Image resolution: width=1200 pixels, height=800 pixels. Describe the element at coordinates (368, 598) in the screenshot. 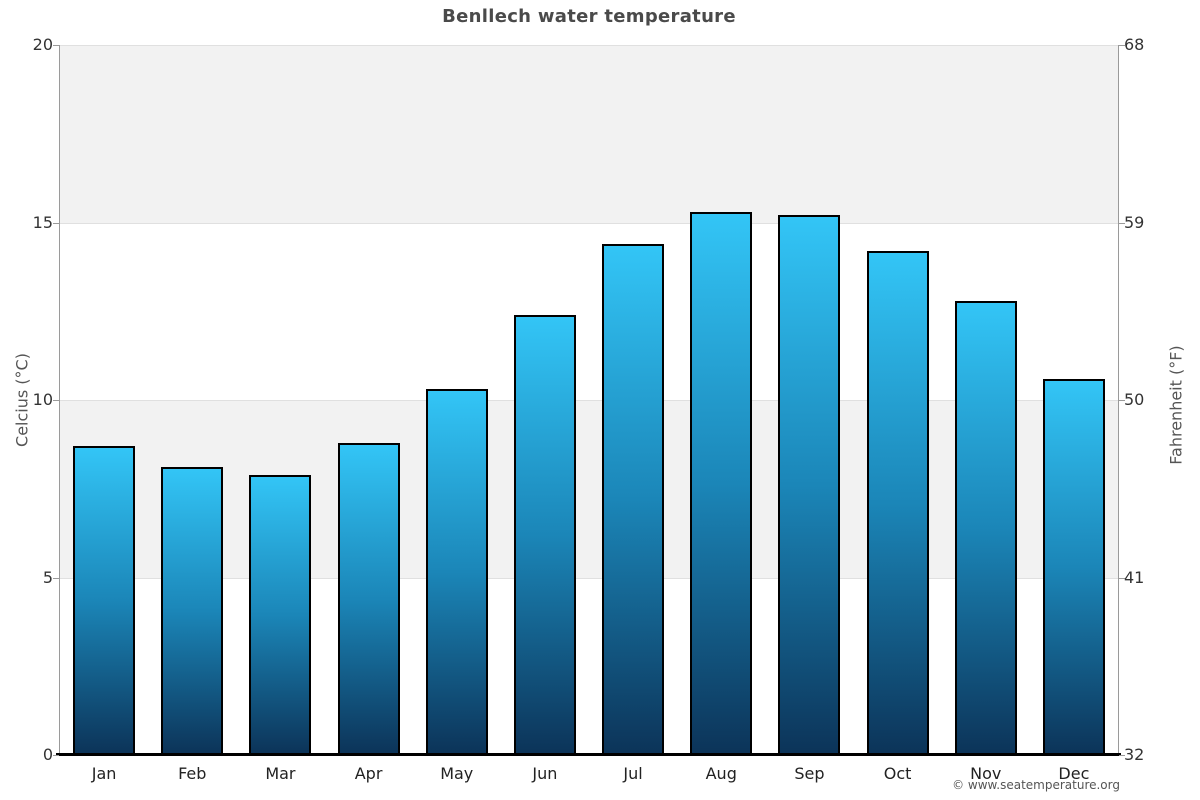

I see `bar-apr` at that location.